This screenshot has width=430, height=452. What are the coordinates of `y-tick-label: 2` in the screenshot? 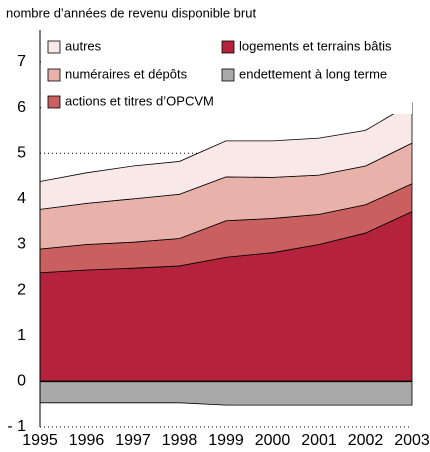 It's located at (21, 289).